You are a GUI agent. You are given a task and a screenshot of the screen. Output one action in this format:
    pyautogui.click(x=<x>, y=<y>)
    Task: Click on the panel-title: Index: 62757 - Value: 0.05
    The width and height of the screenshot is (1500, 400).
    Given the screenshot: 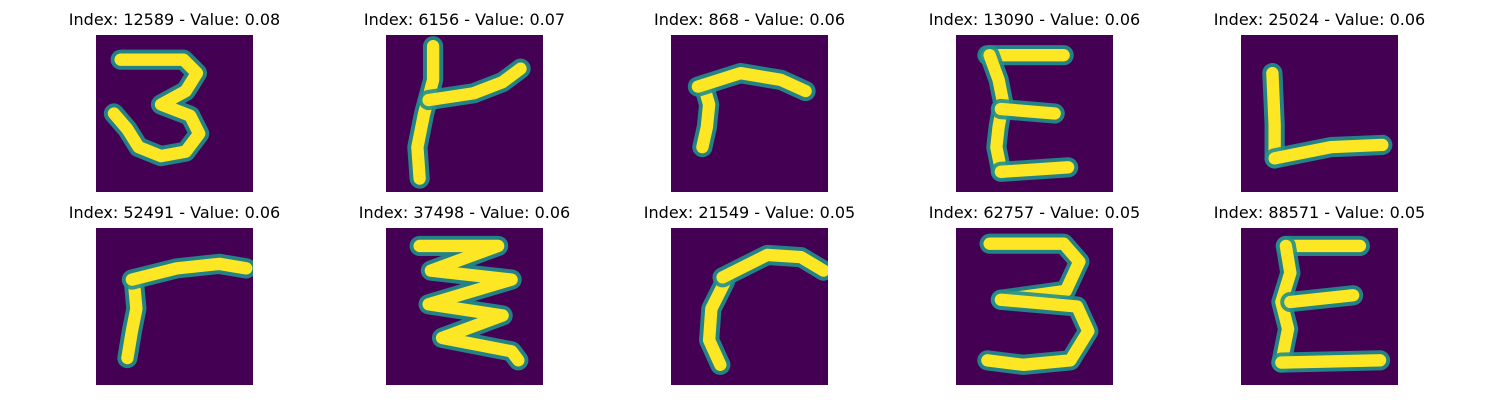 What is the action you would take?
    pyautogui.click(x=1034, y=212)
    